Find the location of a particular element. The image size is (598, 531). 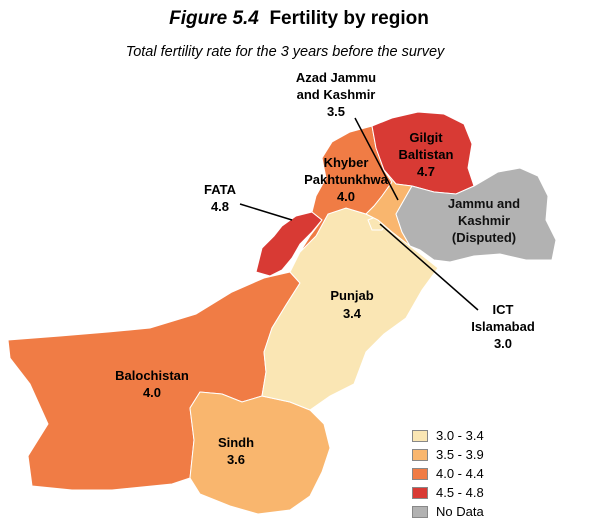

label-balochistan-value: 4.0 is located at coordinates (152, 392).